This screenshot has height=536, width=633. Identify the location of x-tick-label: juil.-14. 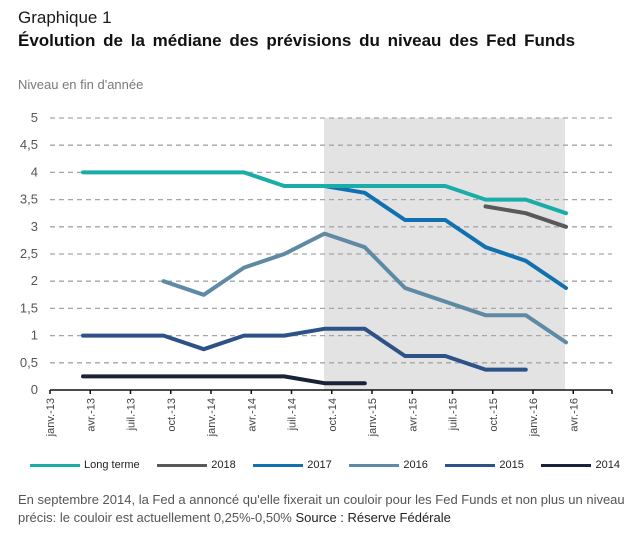
(293, 414).